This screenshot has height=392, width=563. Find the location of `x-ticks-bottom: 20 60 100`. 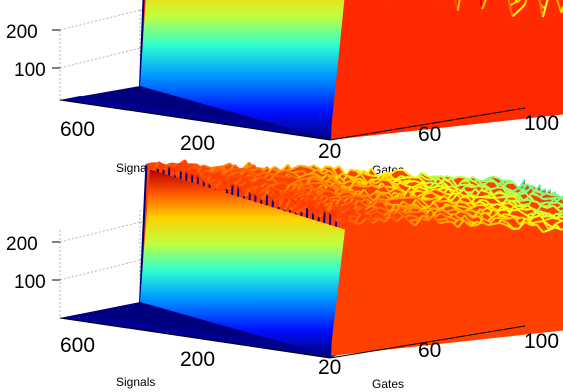

x-ticks-bottom: 20 60 100 is located at coordinates (438, 354).